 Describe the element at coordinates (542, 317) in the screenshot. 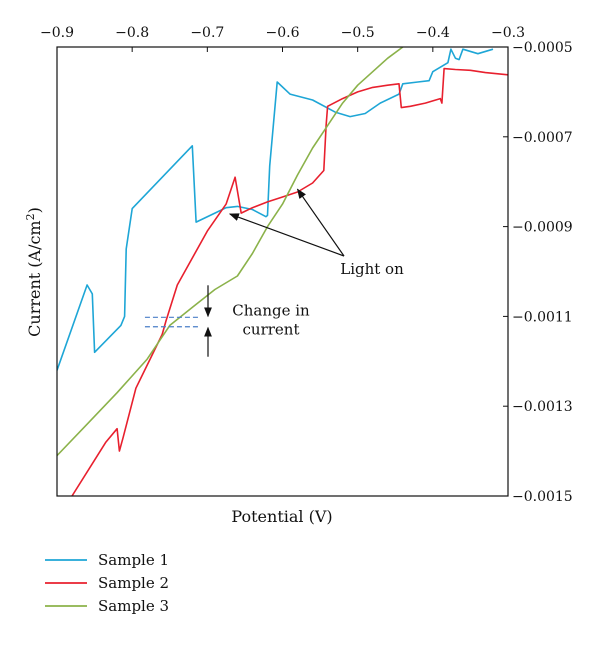

I see `y-tick-label: −0.0011` at that location.